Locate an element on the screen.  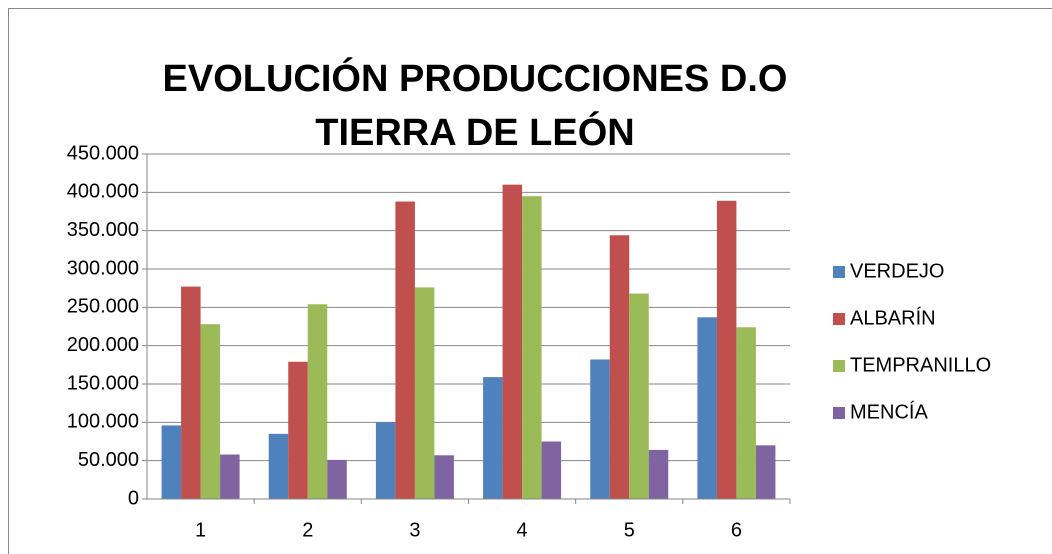
y-tick-label: 100.000 is located at coordinates (103, 422).